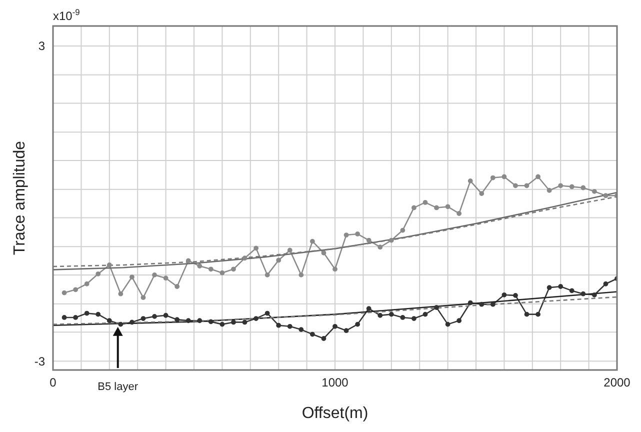  I want to click on y-tick-label: -3, so click(40, 361).